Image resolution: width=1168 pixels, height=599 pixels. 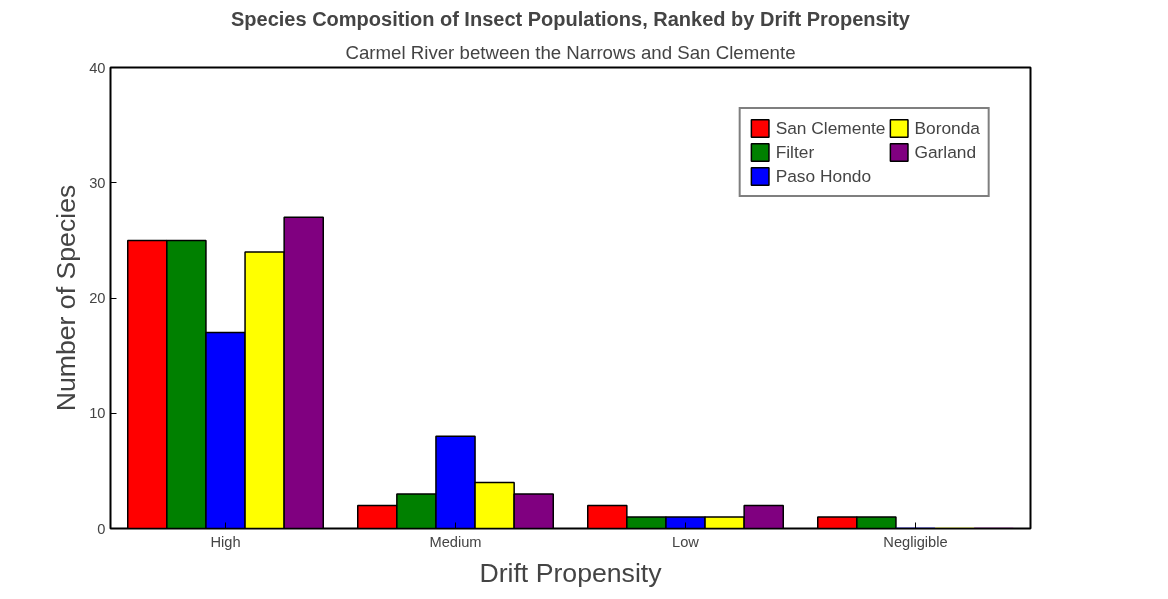 What do you see at coordinates (570, 52) in the screenshot?
I see `chart-subtitle: Carmel River between the Narrows and San Clemente` at bounding box center [570, 52].